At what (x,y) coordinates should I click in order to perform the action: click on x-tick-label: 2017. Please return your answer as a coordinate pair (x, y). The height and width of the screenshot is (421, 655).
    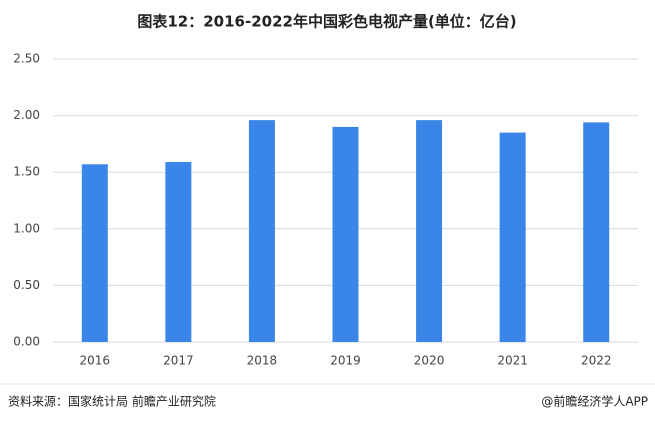
    Looking at the image, I should click on (178, 361).